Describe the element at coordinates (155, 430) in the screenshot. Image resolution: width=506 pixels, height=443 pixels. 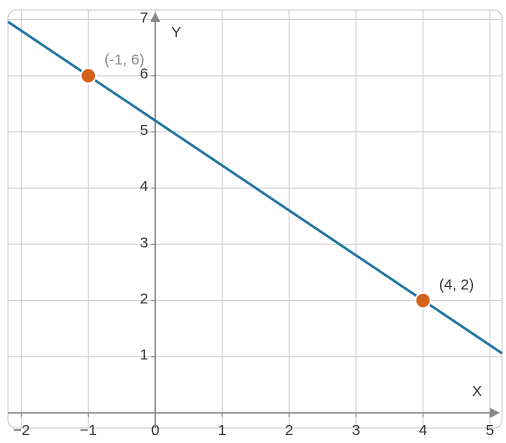
I see `x-tick-label: 0` at that location.